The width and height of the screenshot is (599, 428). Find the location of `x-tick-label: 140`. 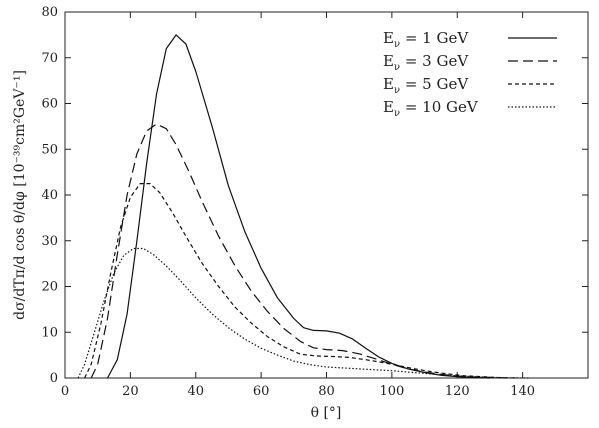

x-tick-label: 140 is located at coordinates (522, 391).